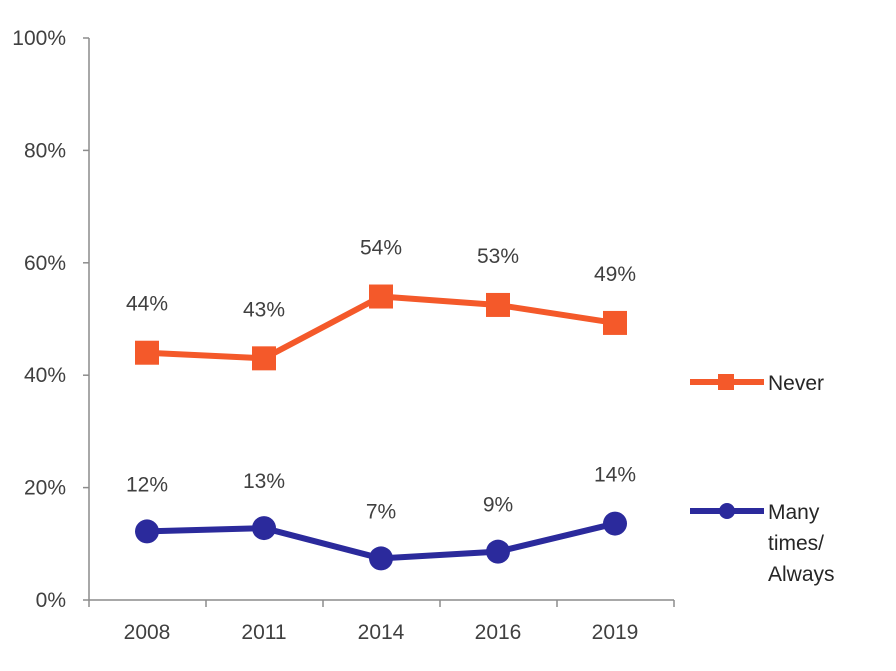 The image size is (896, 671). I want to click on series-1: 12% 13% 7% 9% 14%, so click(381, 517).